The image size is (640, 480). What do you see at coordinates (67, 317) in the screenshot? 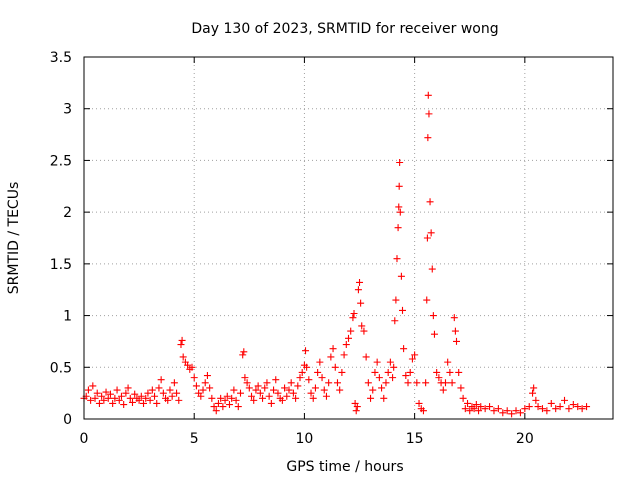
I see `y-tick-label: 1` at bounding box center [67, 317].